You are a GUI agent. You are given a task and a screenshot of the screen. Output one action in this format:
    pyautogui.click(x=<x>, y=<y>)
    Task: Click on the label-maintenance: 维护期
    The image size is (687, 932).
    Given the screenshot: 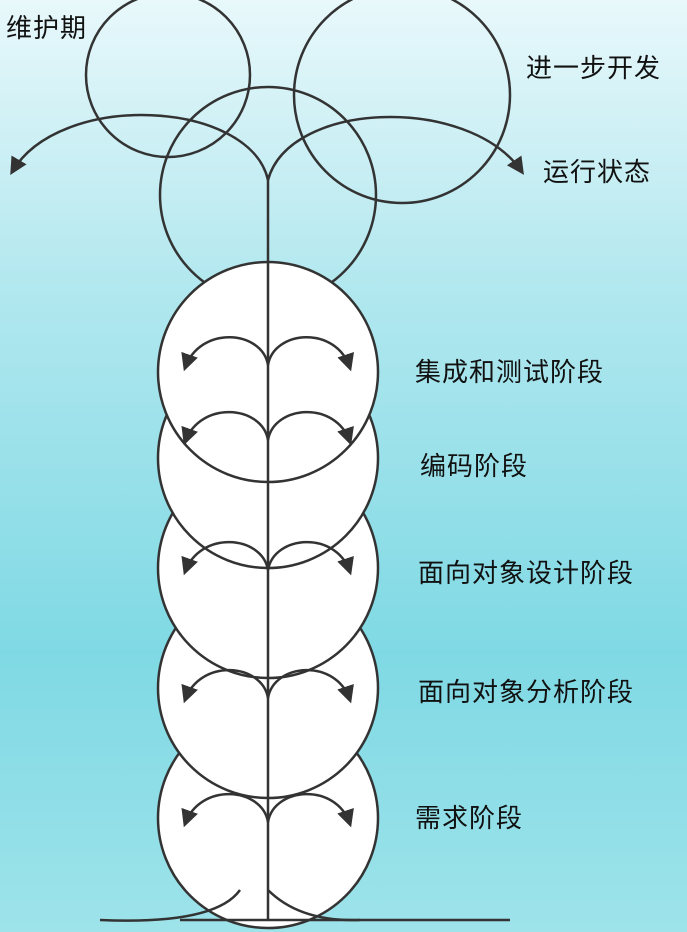 What is the action you would take?
    pyautogui.click(x=47, y=29)
    